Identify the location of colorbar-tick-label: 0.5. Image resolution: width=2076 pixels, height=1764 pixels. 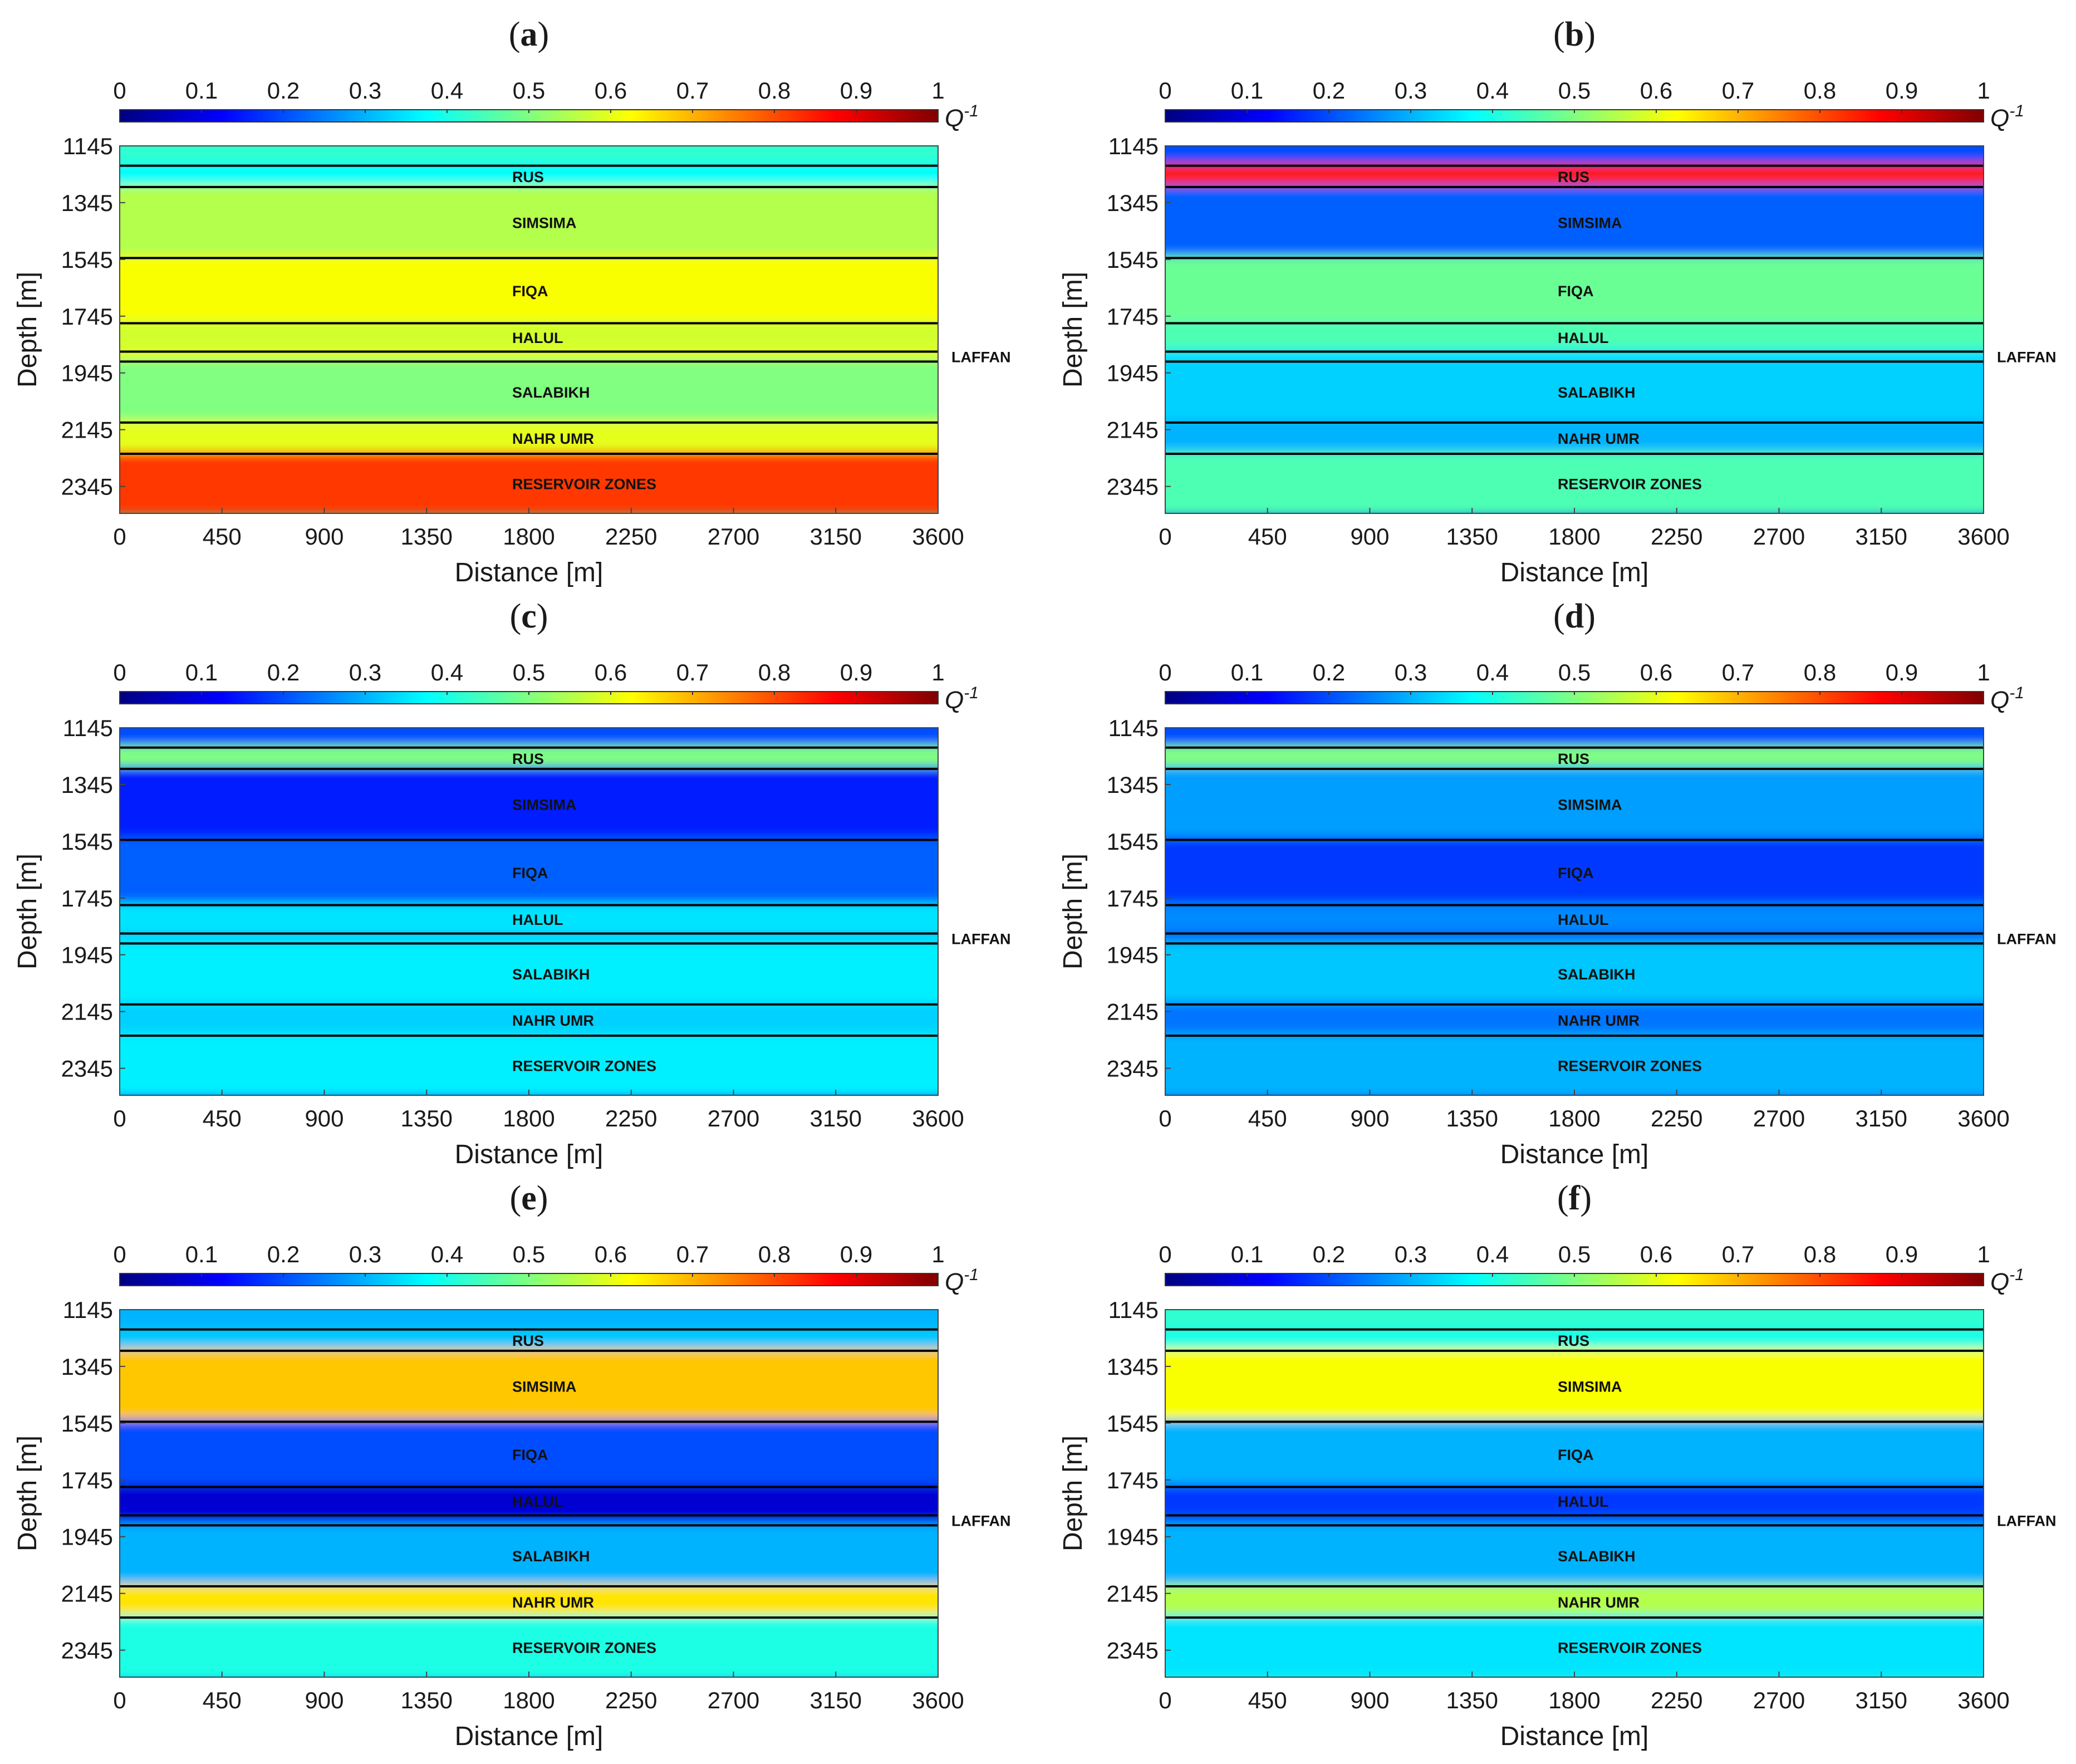
(1574, 672).